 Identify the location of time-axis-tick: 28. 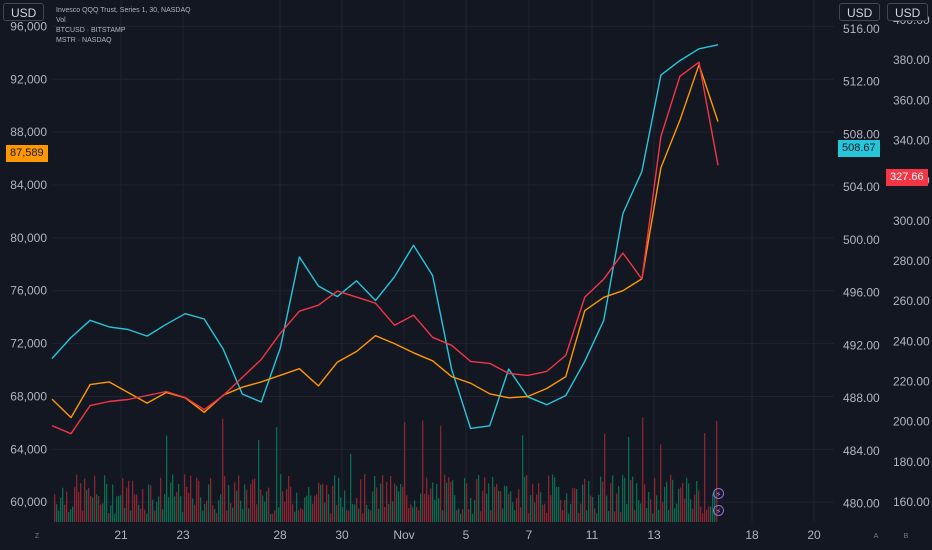
(280, 535).